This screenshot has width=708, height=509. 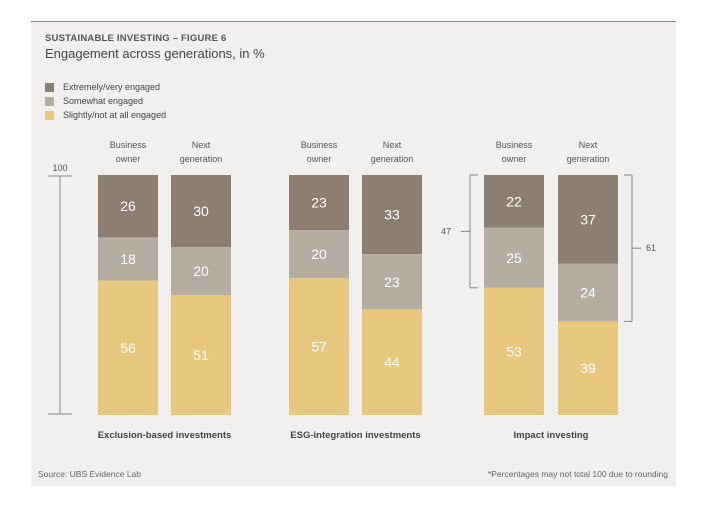 I want to click on data-label: 37, so click(x=588, y=219).